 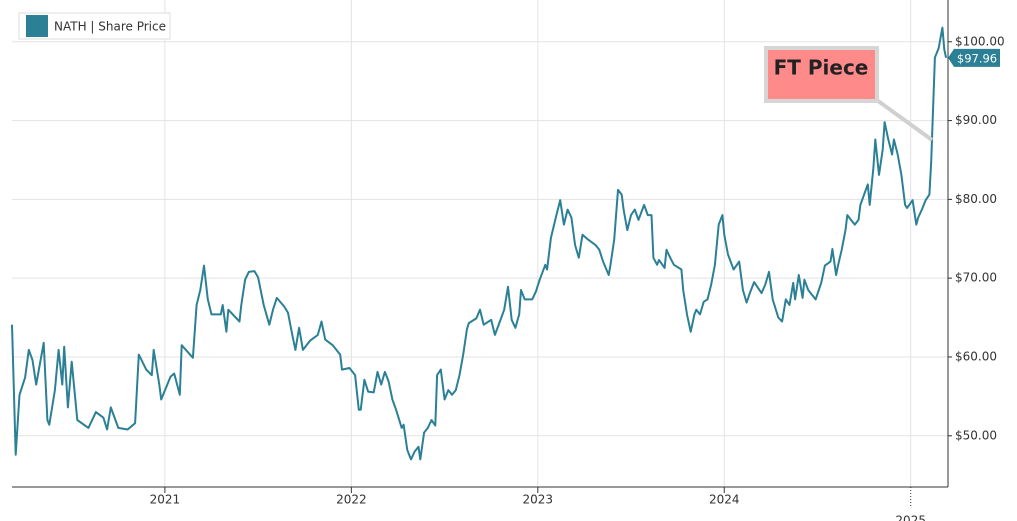 I want to click on y-tick-label: $70.00, so click(x=976, y=278).